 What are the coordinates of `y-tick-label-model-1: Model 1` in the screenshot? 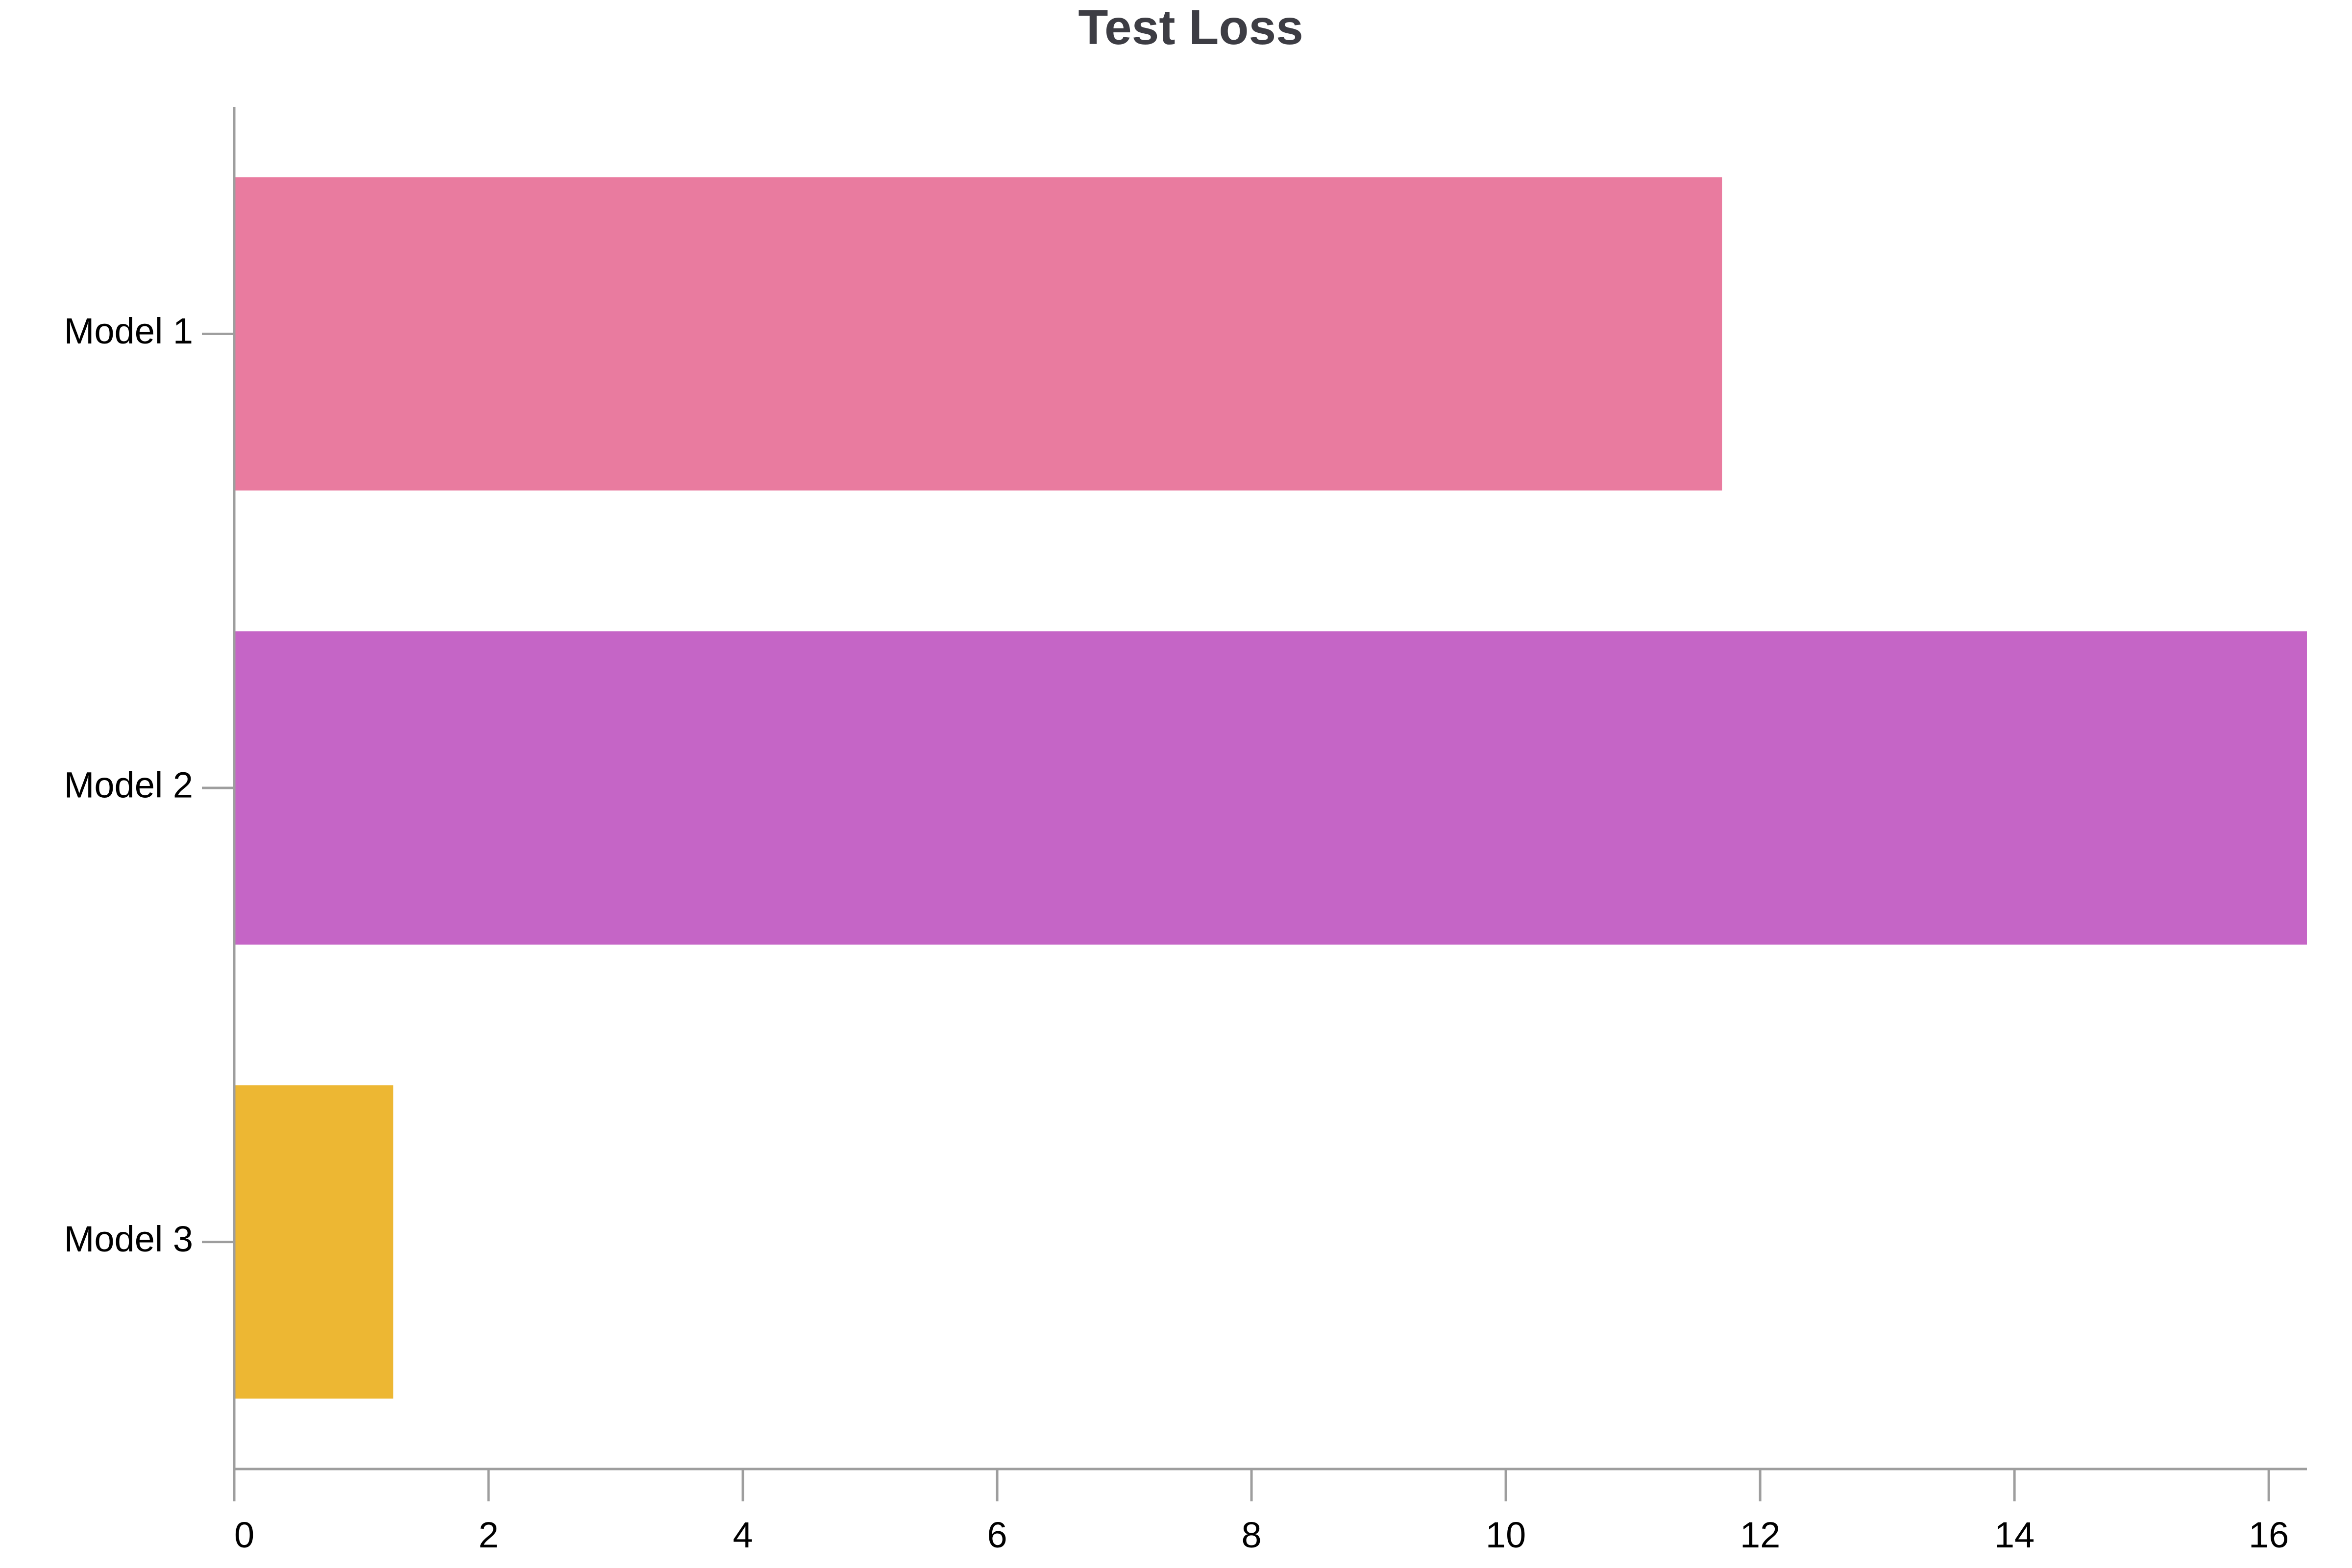 It's located at (128, 331).